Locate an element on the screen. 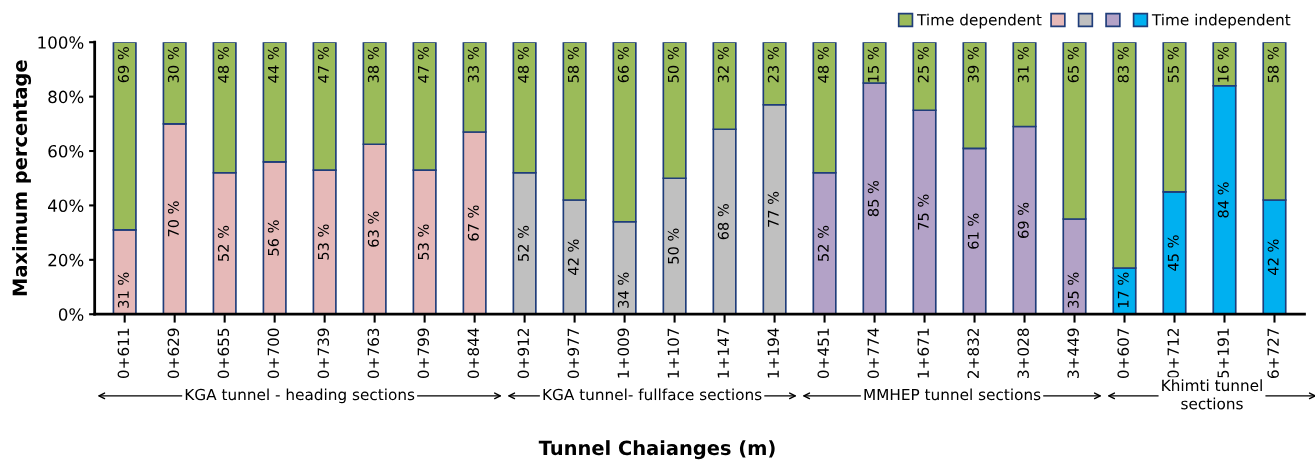 The image size is (1315, 469). data-label: 77 % is located at coordinates (773, 209).